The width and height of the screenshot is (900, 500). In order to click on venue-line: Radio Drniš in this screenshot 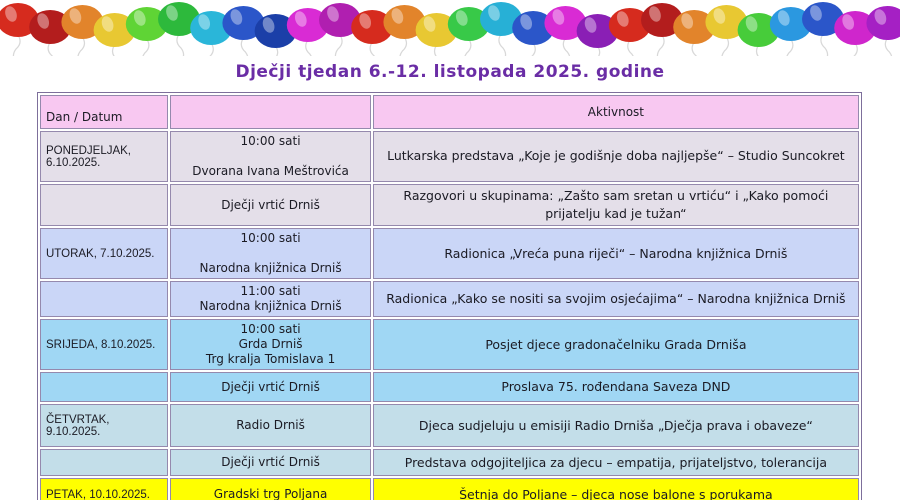, I will do `click(270, 425)`.